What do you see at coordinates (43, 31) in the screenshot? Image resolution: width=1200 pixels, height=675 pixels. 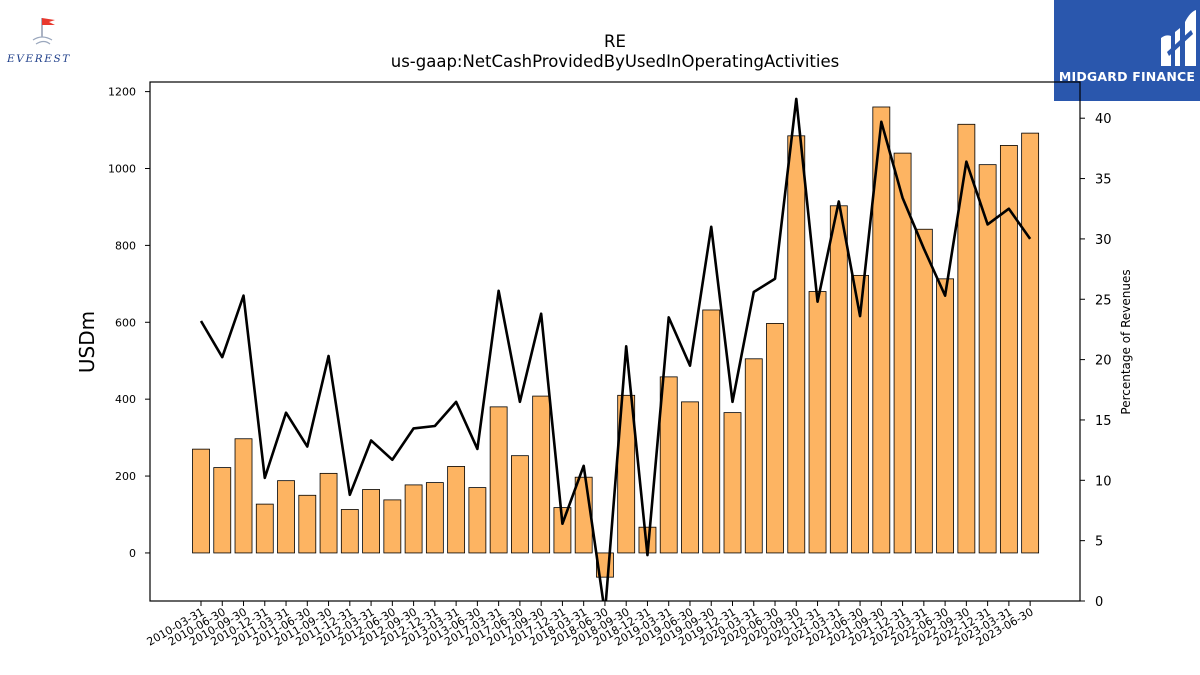 I see `mountain-flag-icon` at bounding box center [43, 31].